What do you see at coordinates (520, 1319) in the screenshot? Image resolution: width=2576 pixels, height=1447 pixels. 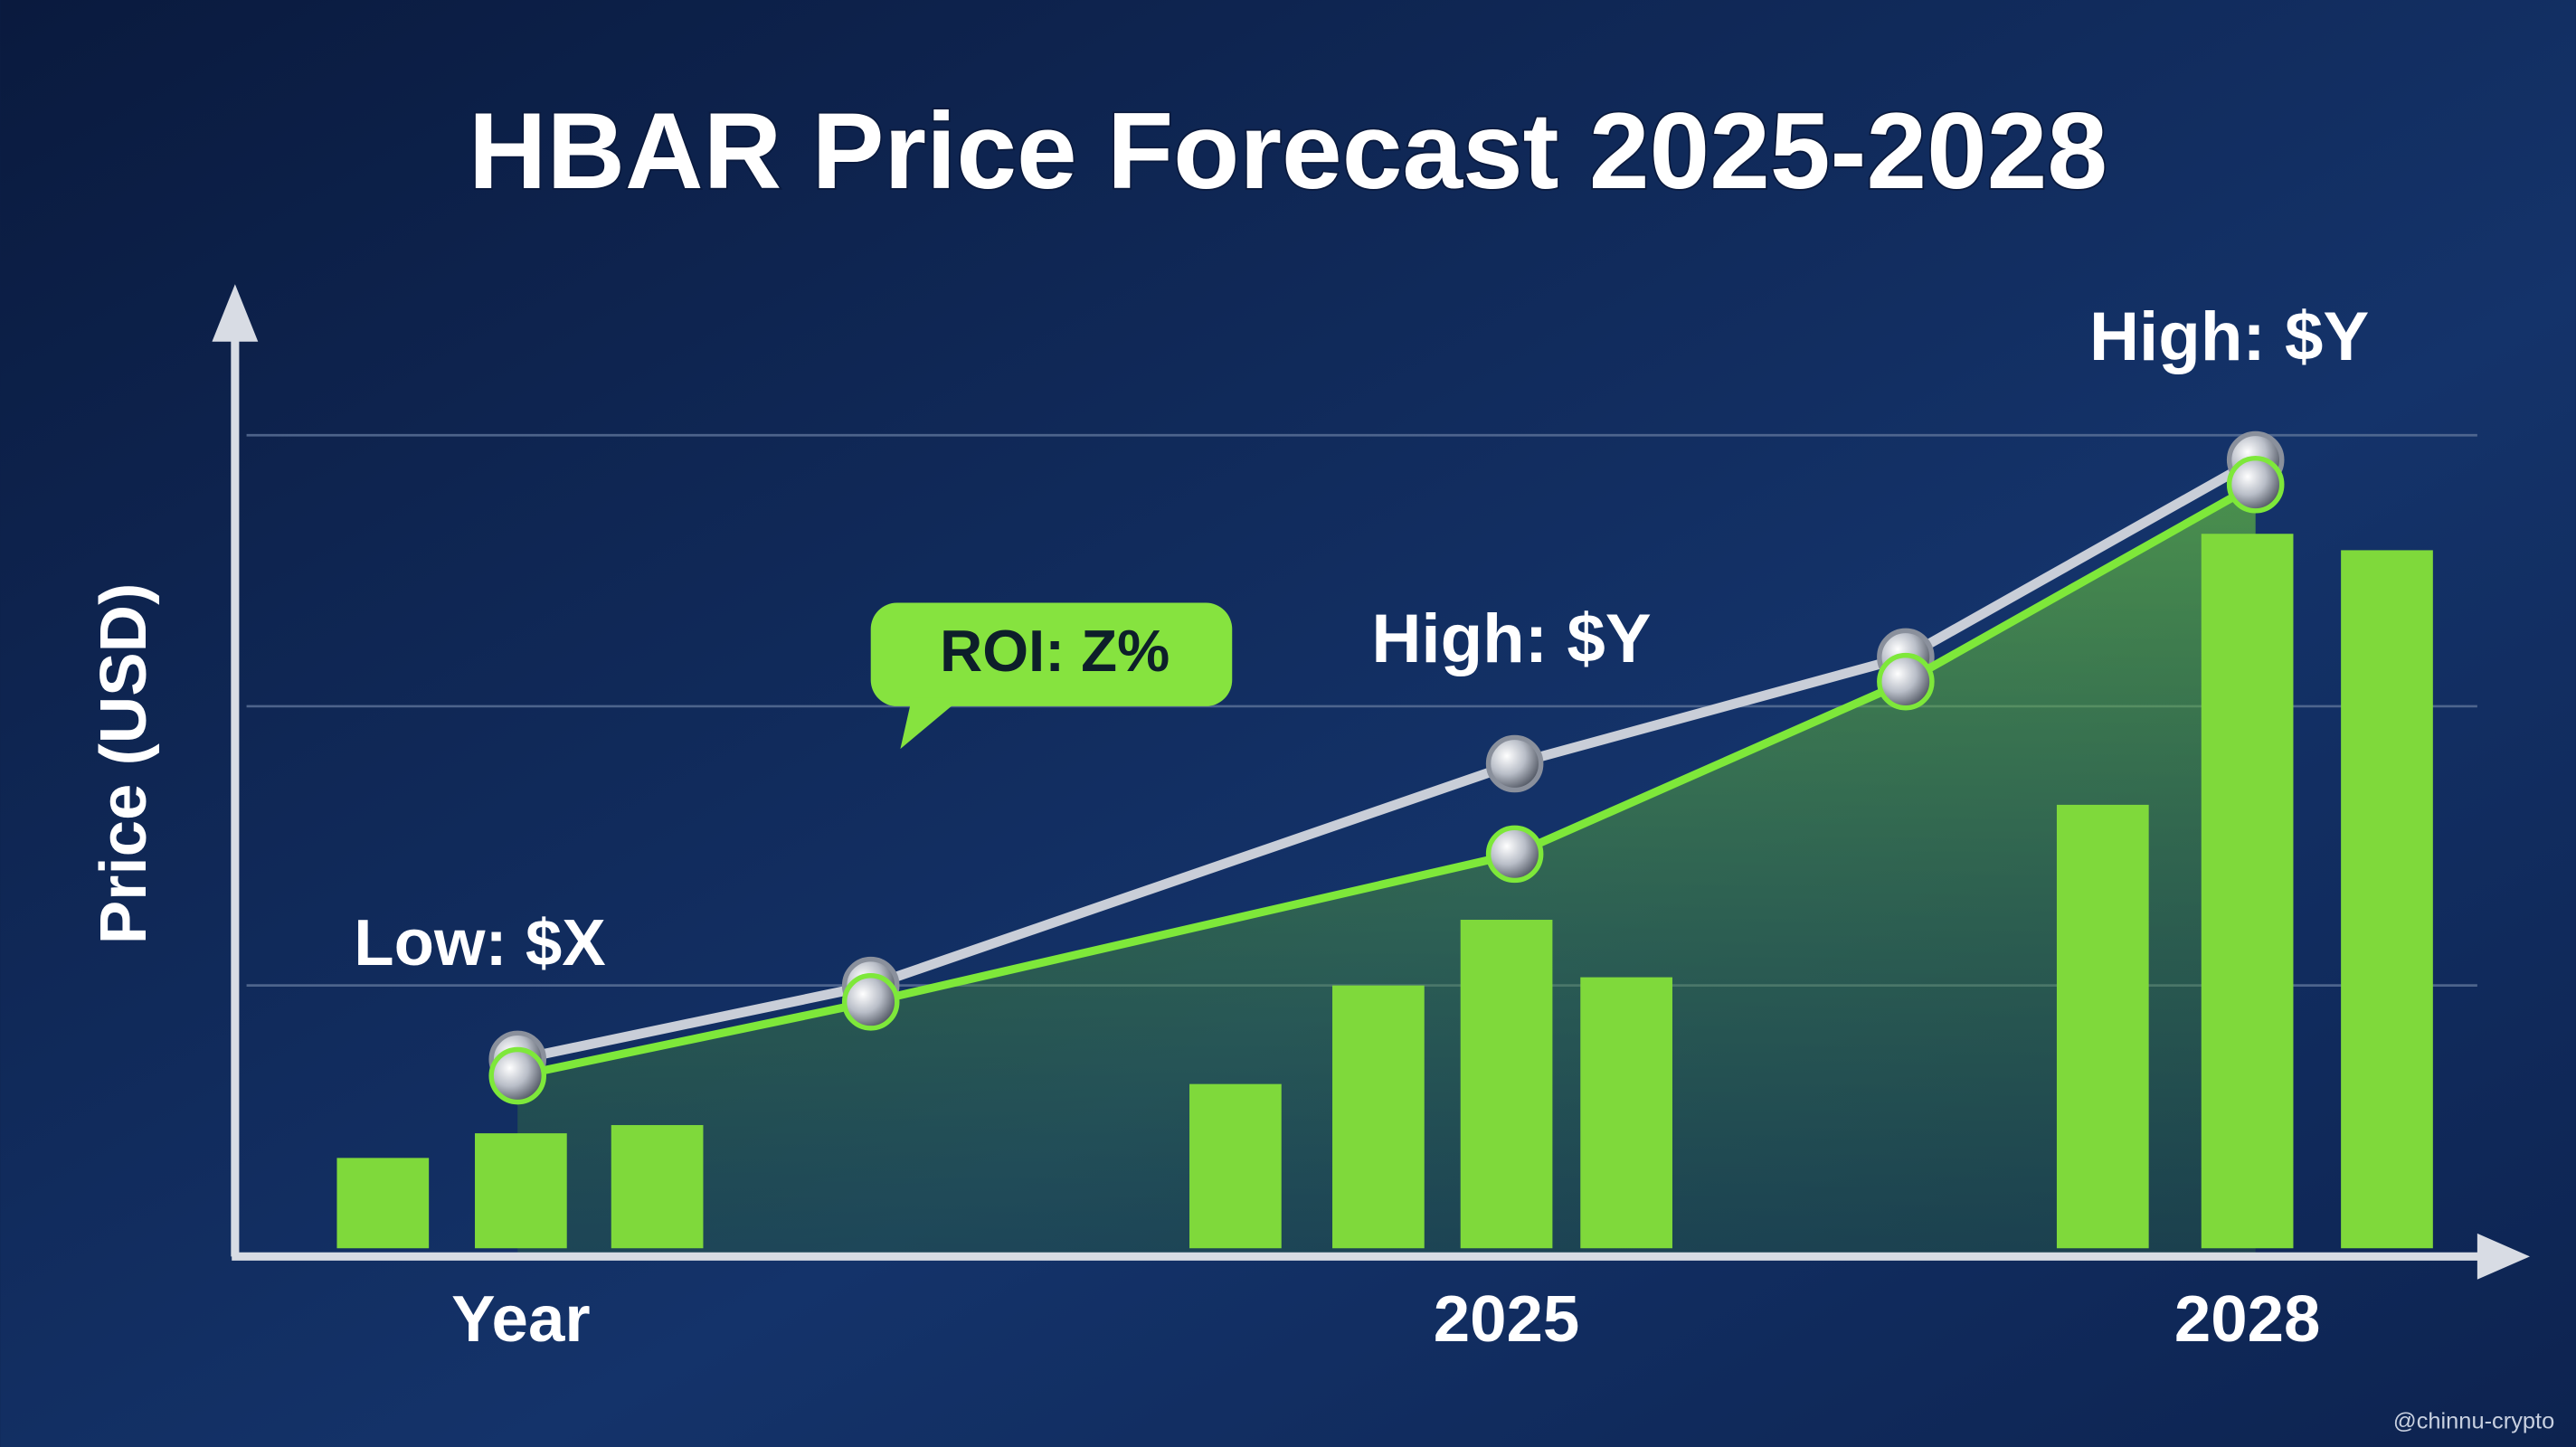 I see `x-tick-label: Year` at bounding box center [520, 1319].